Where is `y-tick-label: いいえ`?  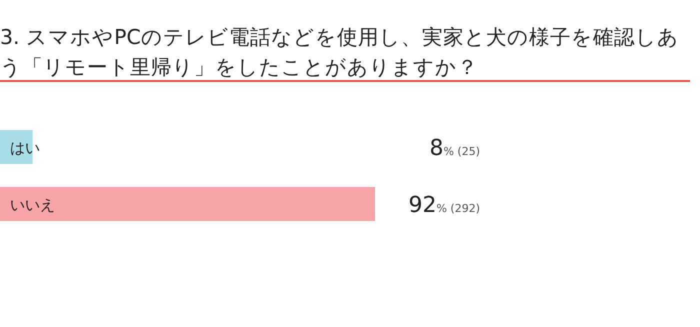
y-tick-label: いいえ is located at coordinates (32, 205).